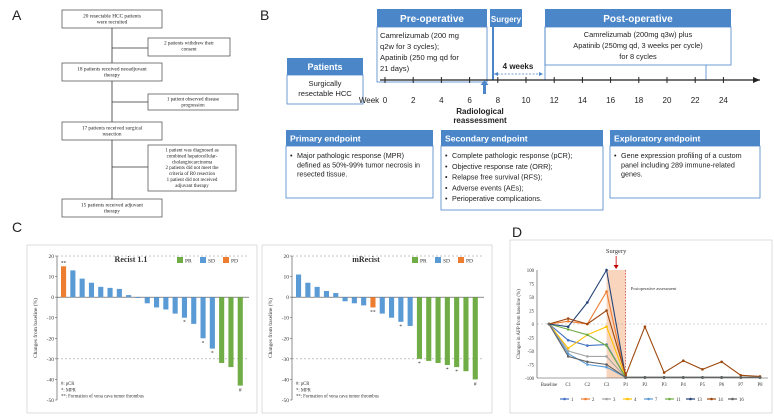 The image size is (774, 416). Describe the element at coordinates (531, 338) in the screenshot. I see `y-tick-label: -25` at that location.